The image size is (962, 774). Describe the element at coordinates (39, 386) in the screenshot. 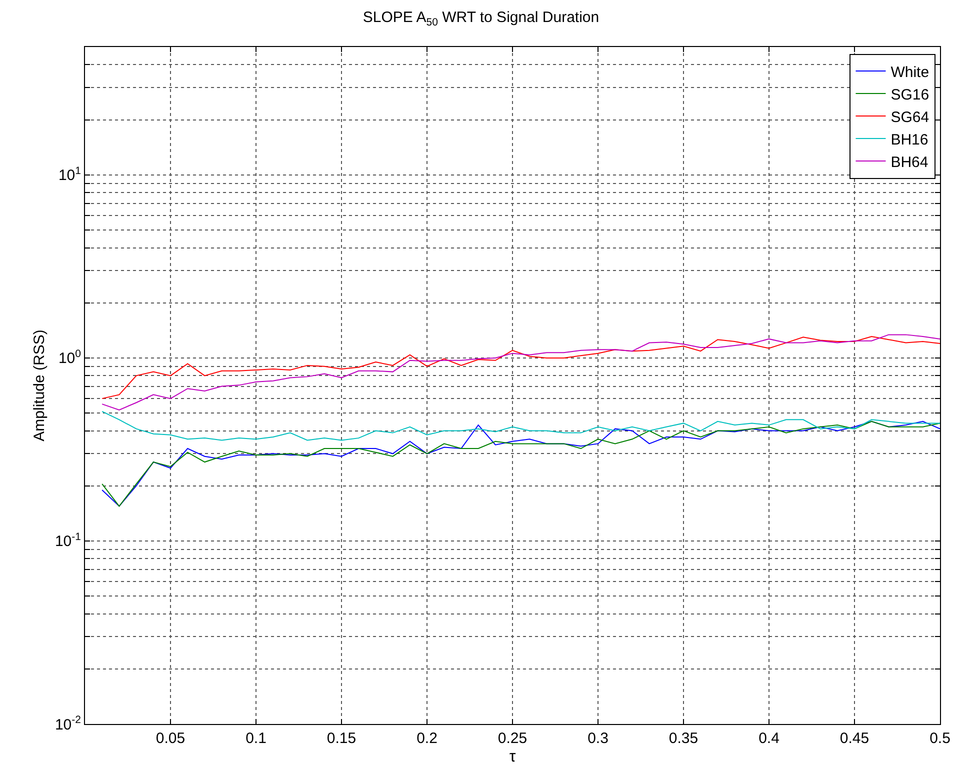

I see `y-axis-title: Amplitude (RSS)` at that location.